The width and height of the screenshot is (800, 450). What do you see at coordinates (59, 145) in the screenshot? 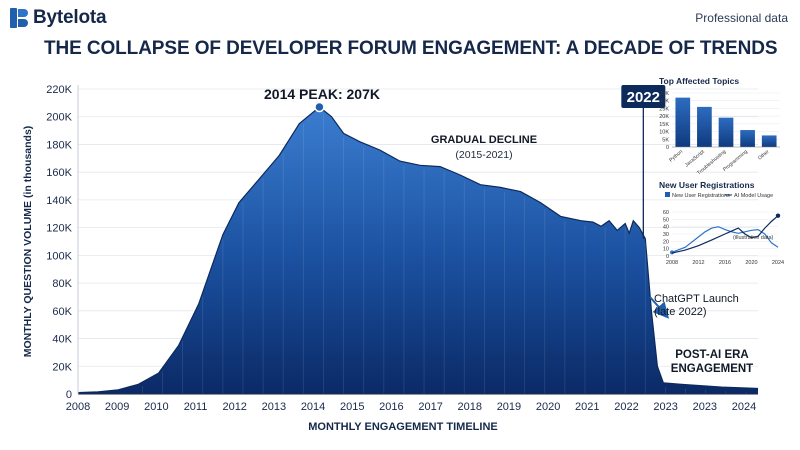
I see `y-tick-label: 180K` at bounding box center [59, 145].